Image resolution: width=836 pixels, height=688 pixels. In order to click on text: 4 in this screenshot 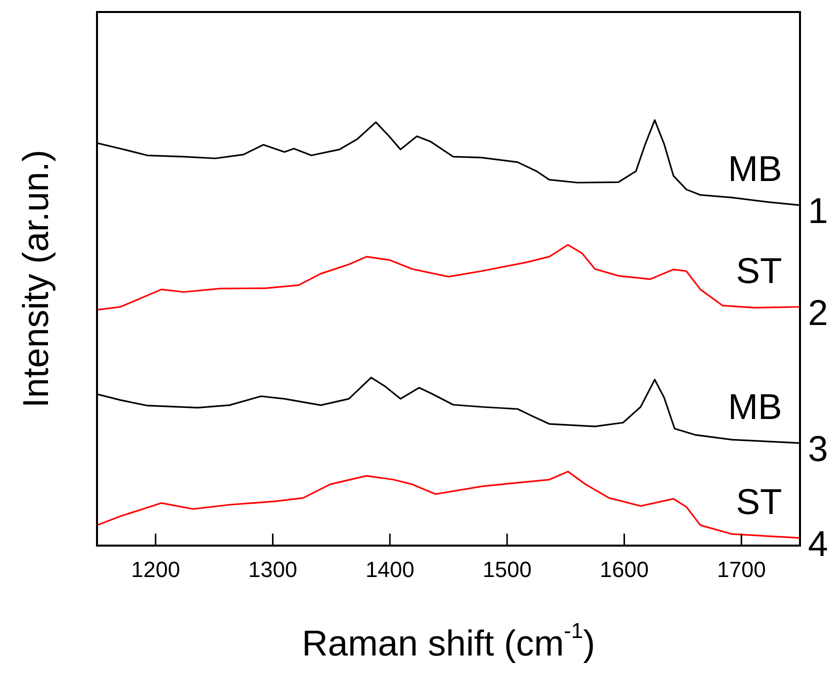, I will do `click(818, 543)`.